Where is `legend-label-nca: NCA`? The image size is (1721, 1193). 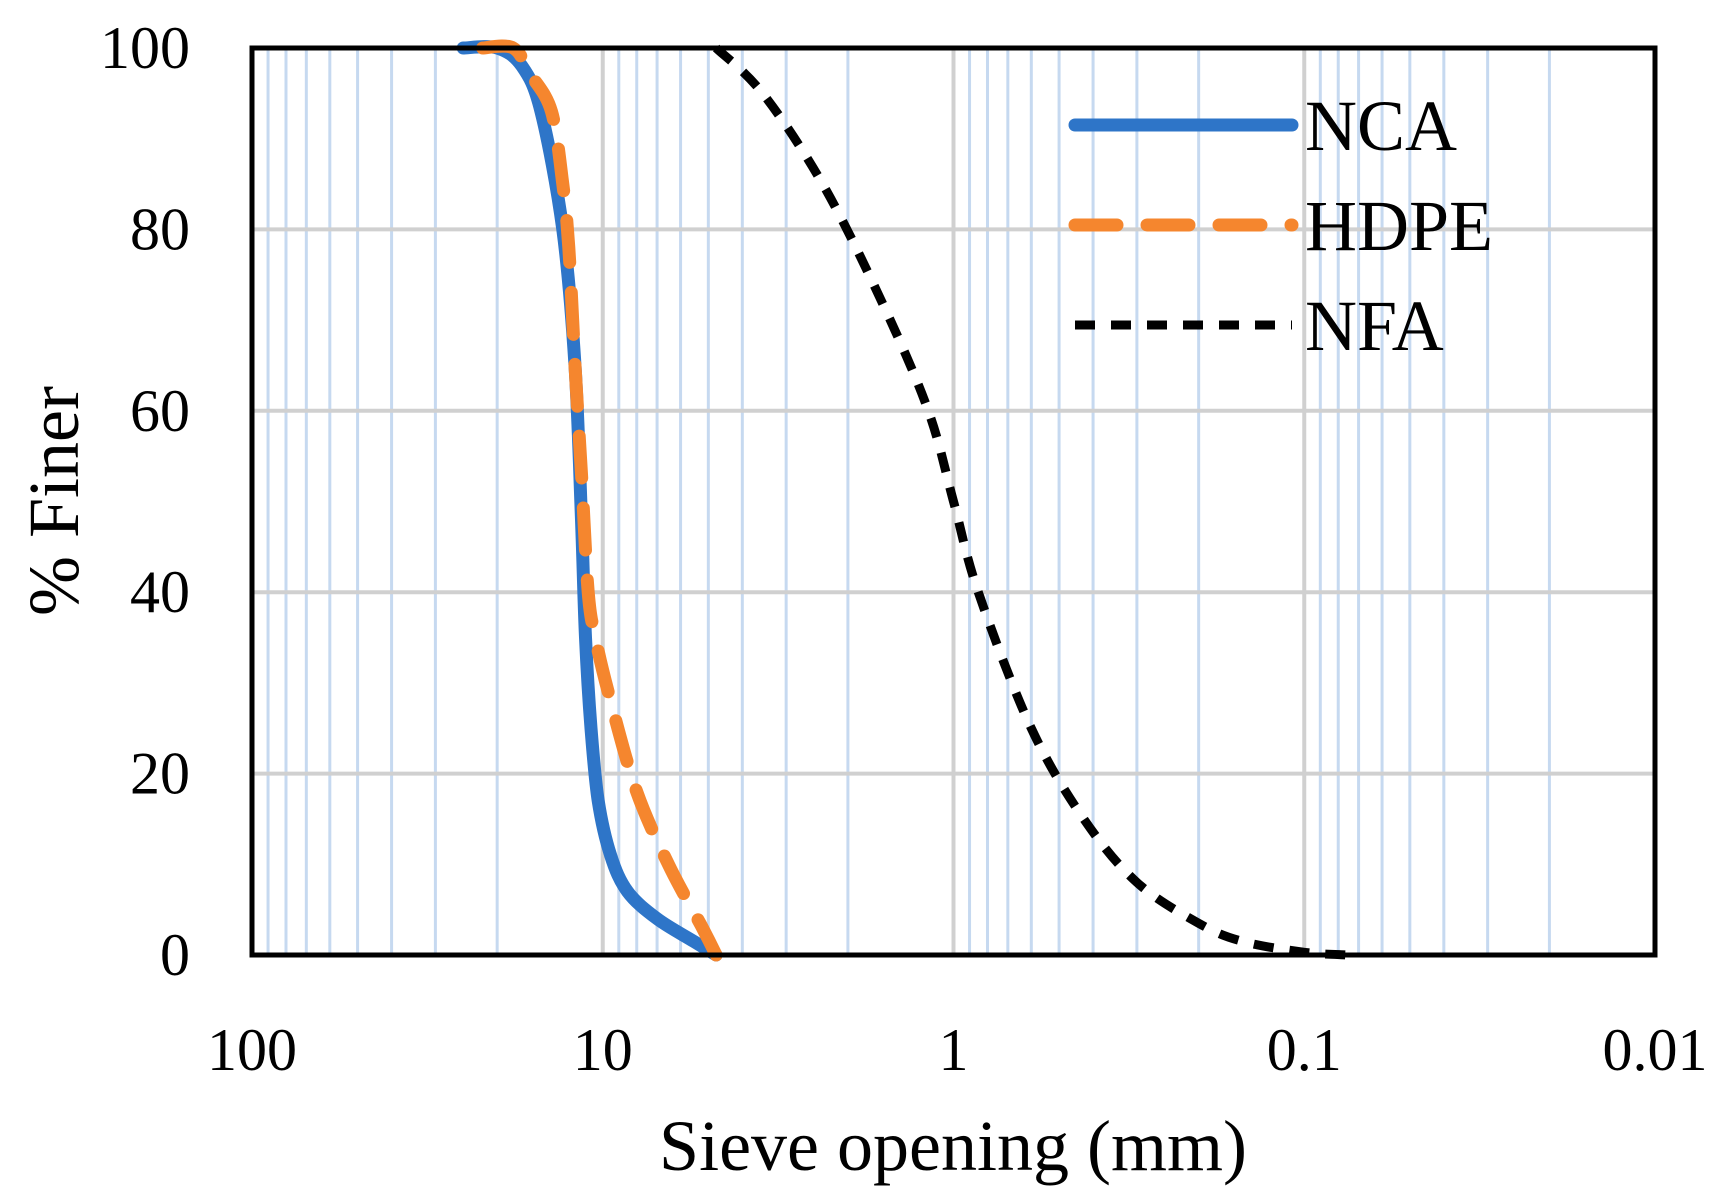 legend-label-nca: NCA is located at coordinates (1381, 126).